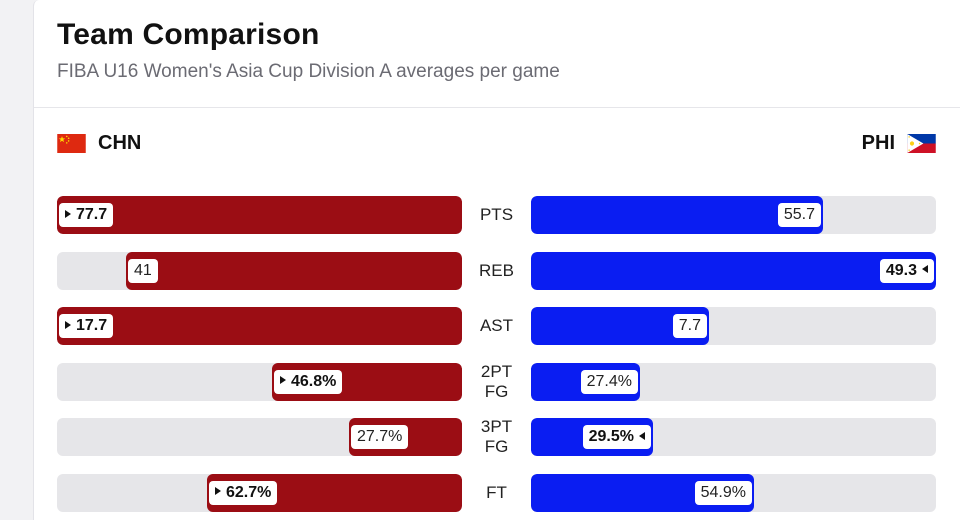  Describe the element at coordinates (120, 142) in the screenshot. I see `team-left-code: CHN` at that location.